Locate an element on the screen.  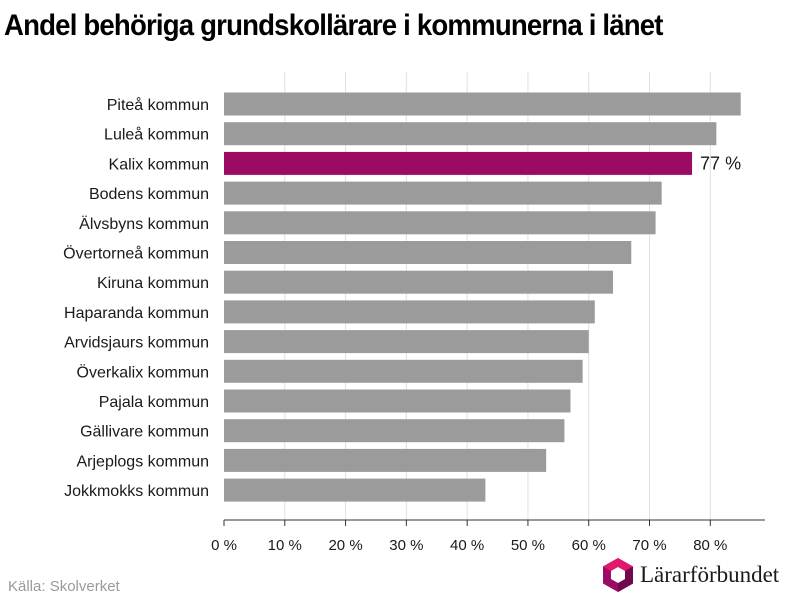
x-tick-label: 10 % is located at coordinates (285, 545).